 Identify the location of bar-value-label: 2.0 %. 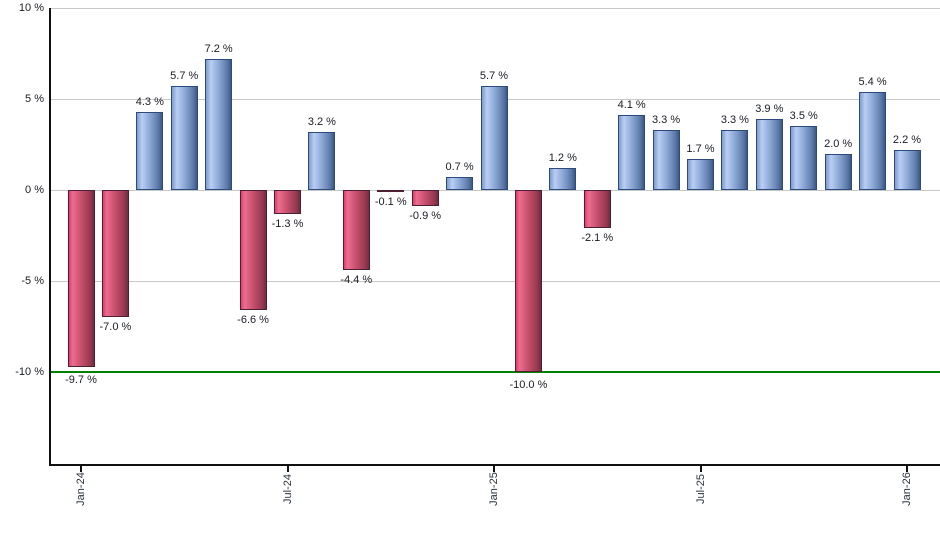
(838, 143).